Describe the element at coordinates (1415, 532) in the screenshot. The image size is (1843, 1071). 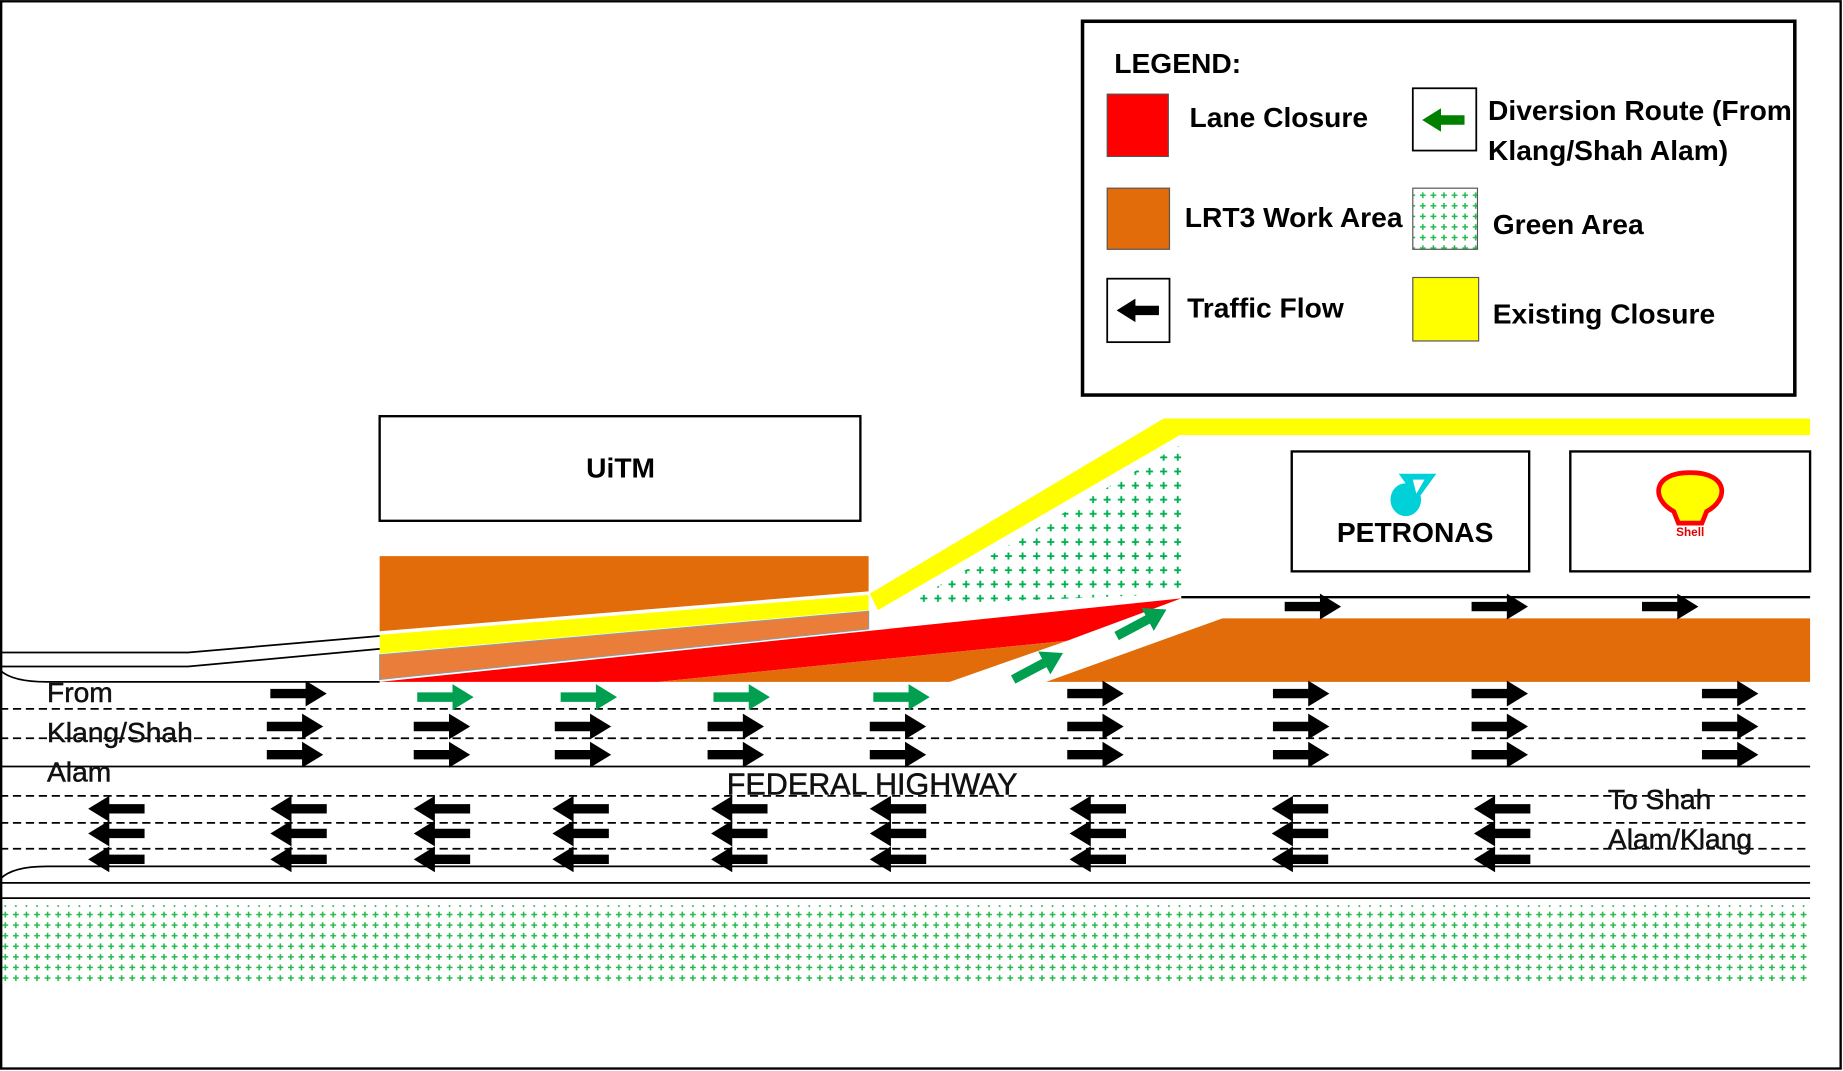
I see `petronas-label: PETRONAS` at that location.